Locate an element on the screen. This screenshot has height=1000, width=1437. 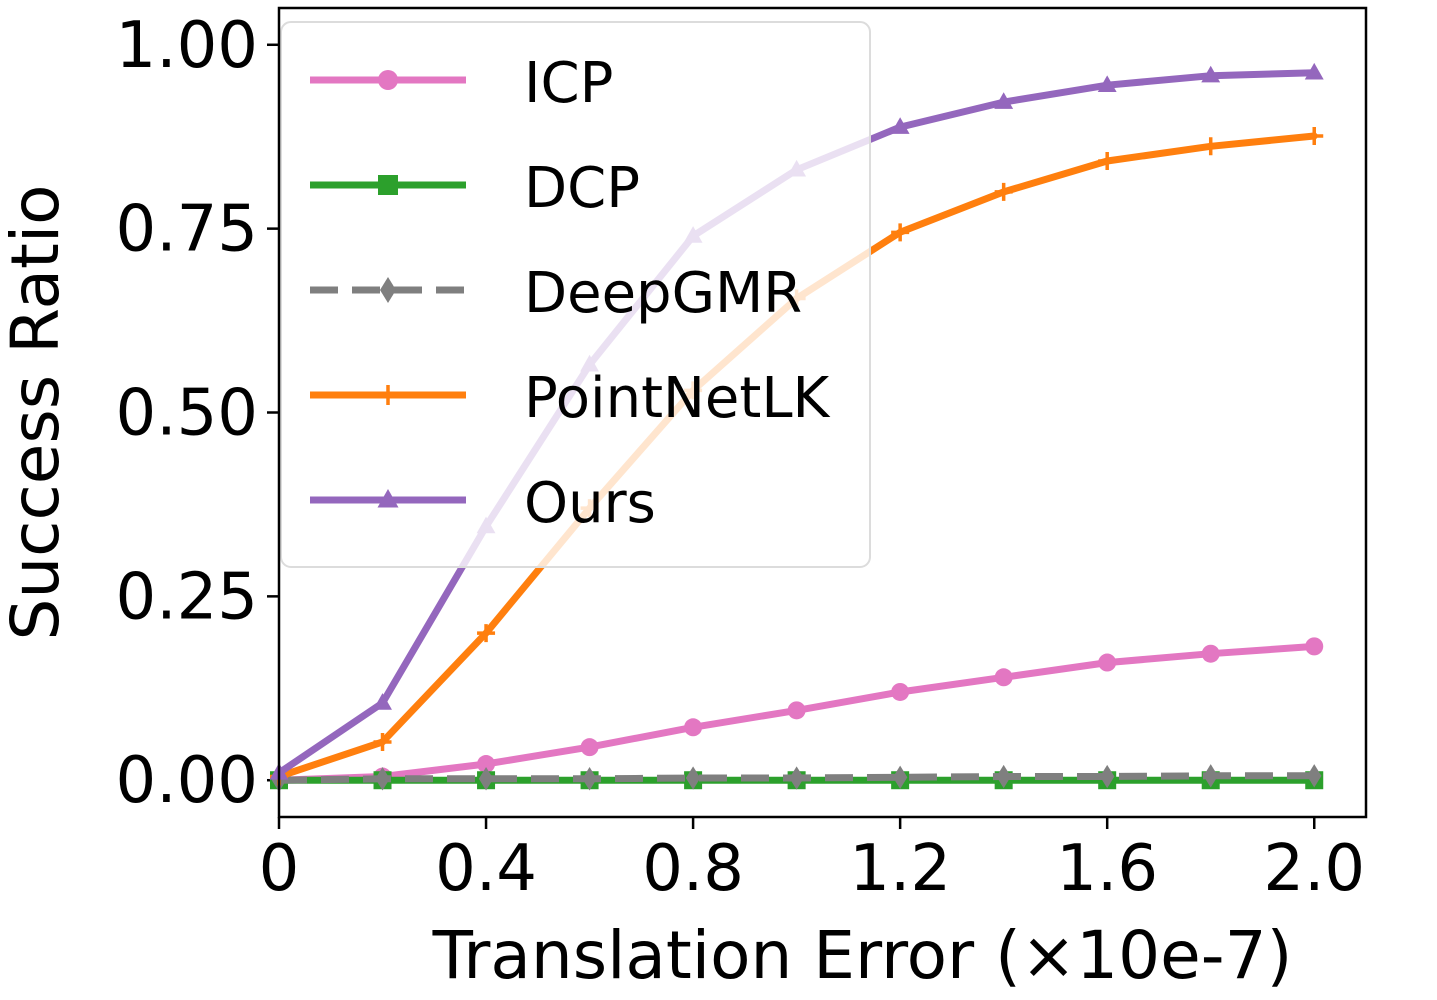
x-tick-label: 0 is located at coordinates (279, 869).